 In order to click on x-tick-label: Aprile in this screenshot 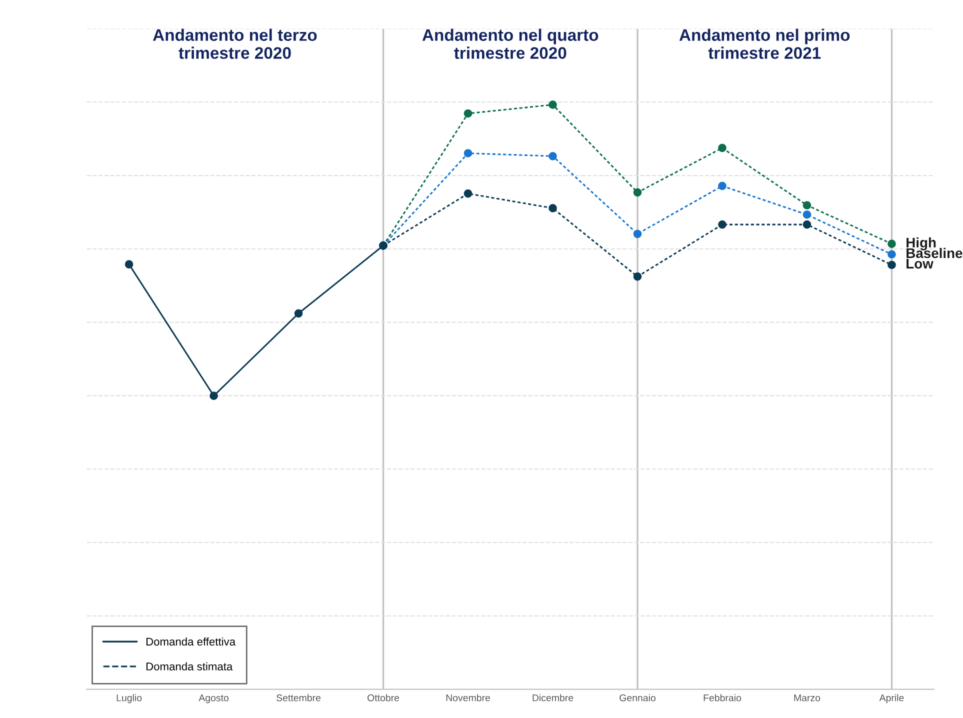, I will do `click(891, 699)`.